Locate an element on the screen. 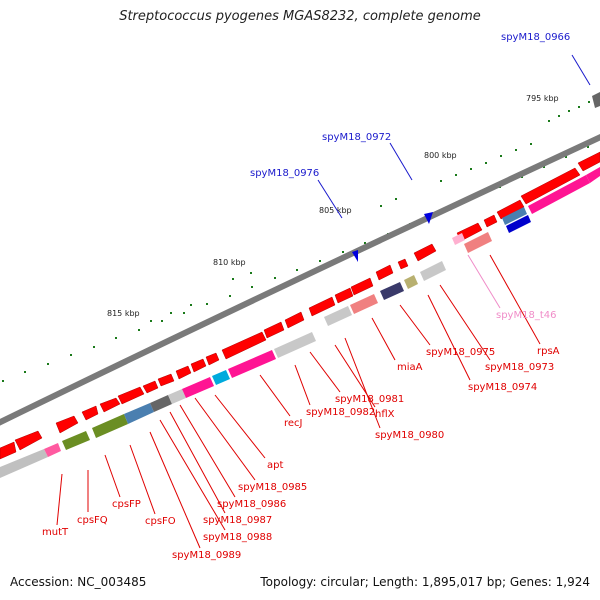 The width and height of the screenshot is (600, 600). gene-label-spym18-0980: spyM18_0980 is located at coordinates (409, 435).